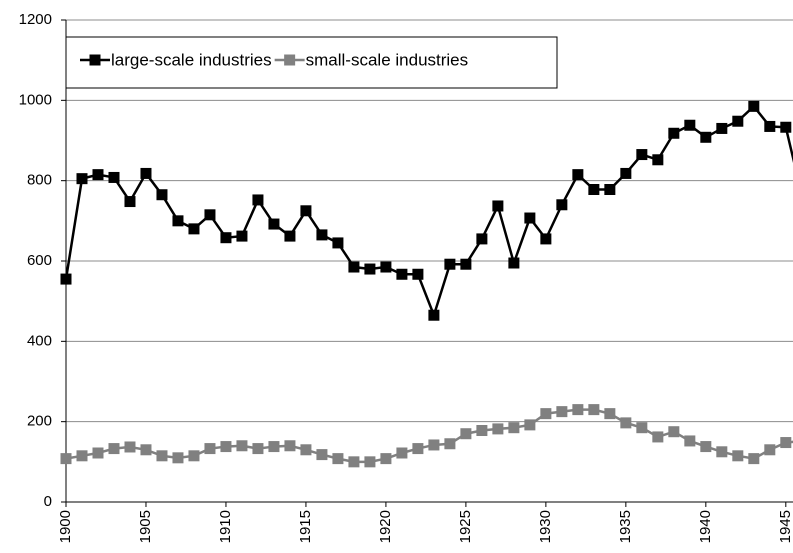 The height and width of the screenshot is (553, 793). What do you see at coordinates (305, 526) in the screenshot?
I see `x-tick-label: 1915` at bounding box center [305, 526].